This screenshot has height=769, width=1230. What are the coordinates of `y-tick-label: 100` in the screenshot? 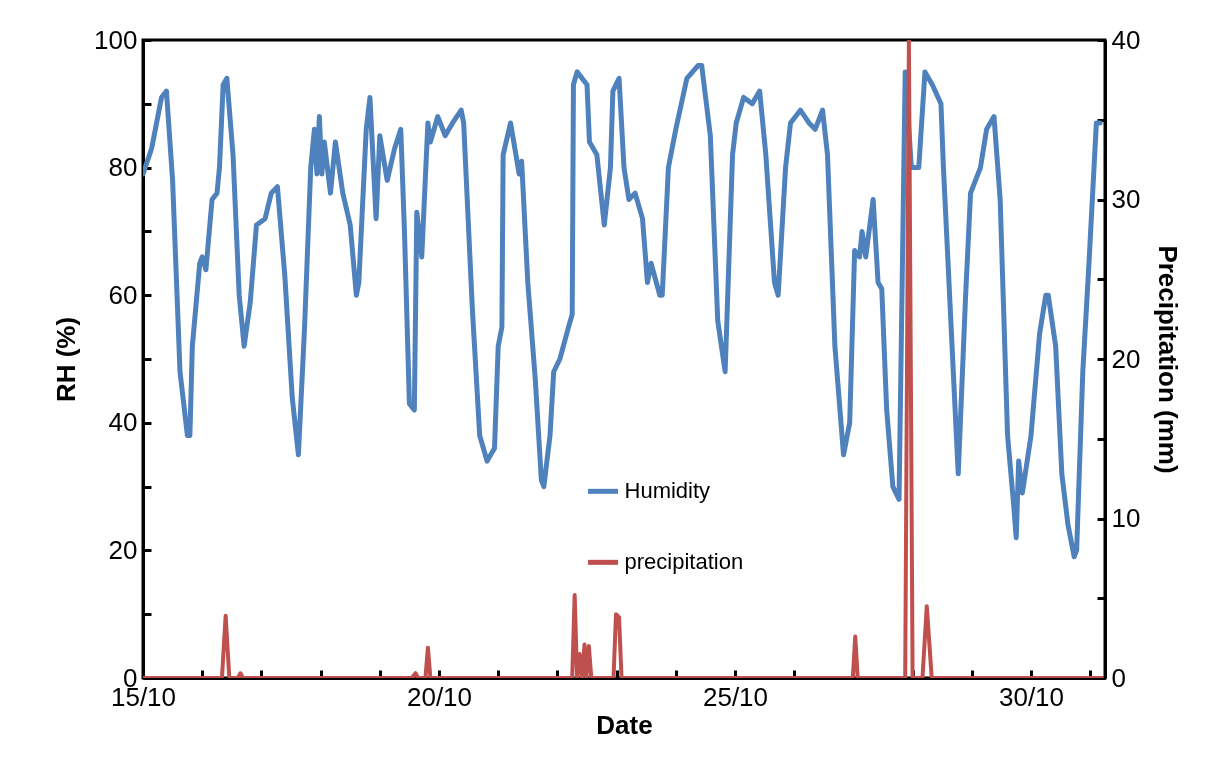 It's located at (116, 39).